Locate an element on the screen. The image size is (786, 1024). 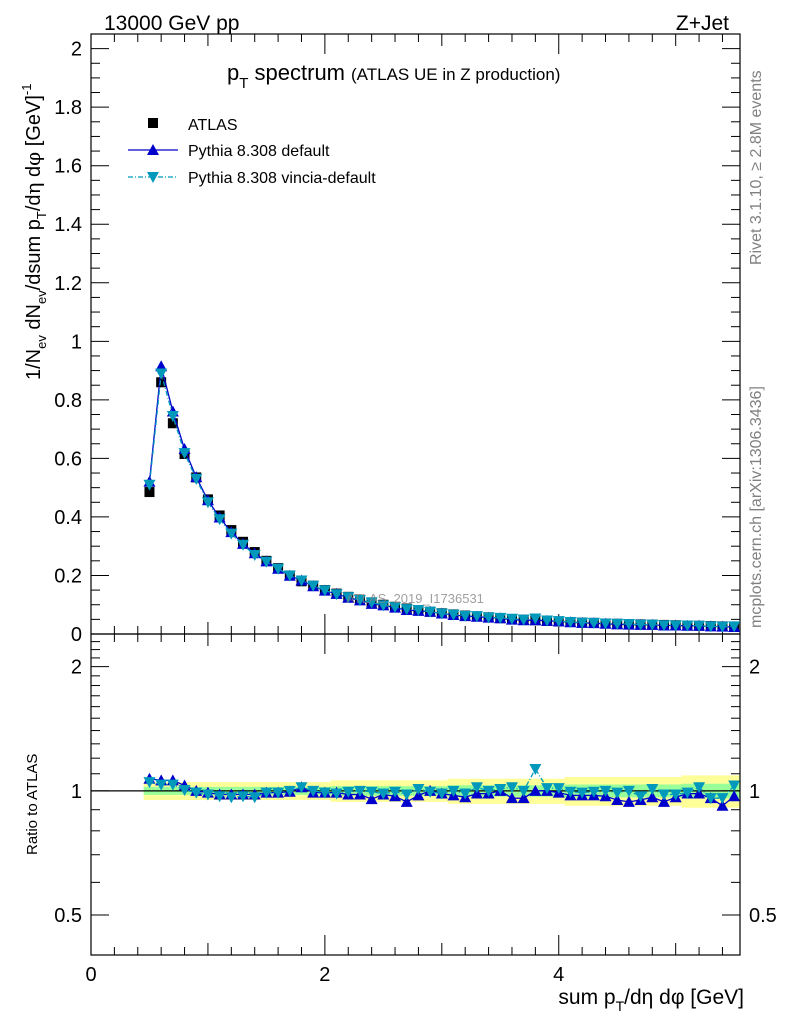
legend-label-default: Pythia 8.308 default is located at coordinates (259, 151).